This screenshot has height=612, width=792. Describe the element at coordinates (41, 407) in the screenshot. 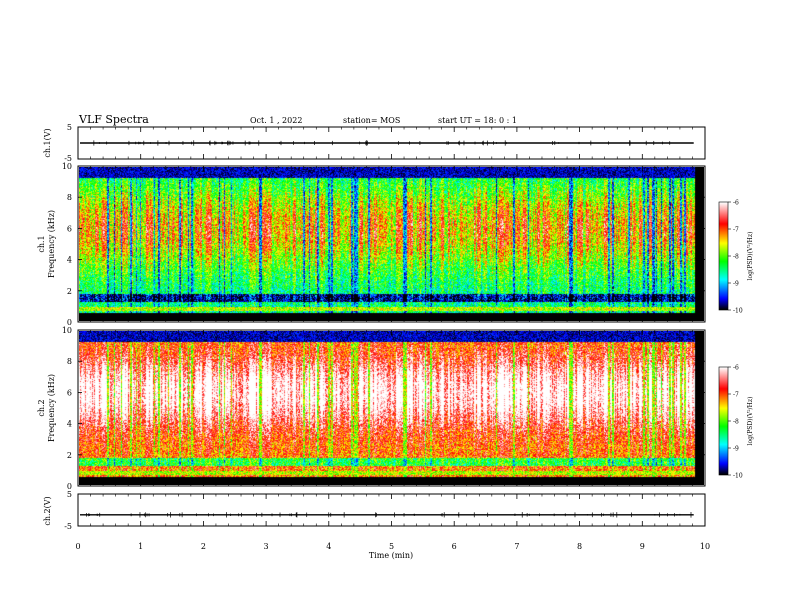

I see `ch2-channel-label: ch.2` at that location.